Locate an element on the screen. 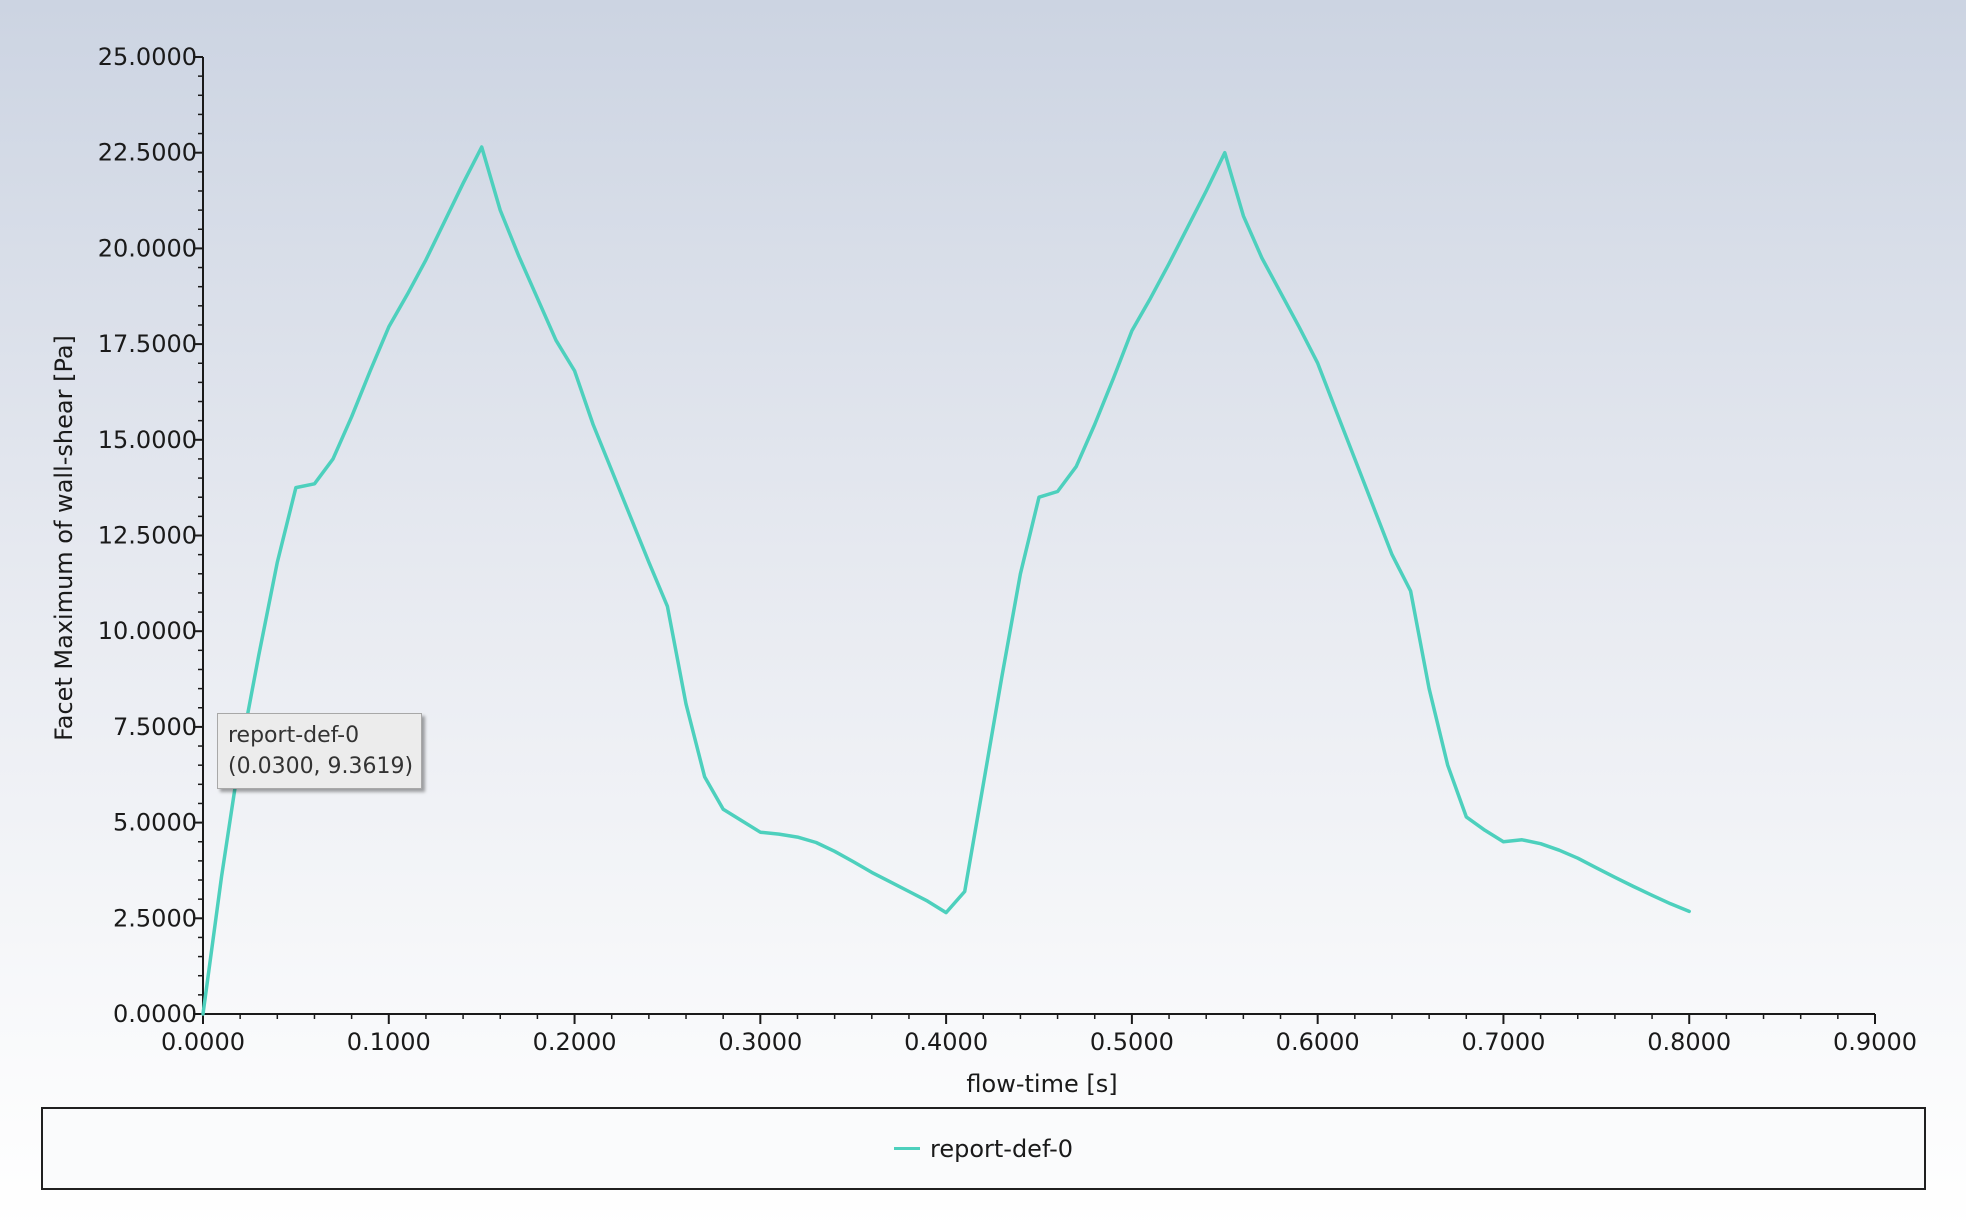  y-tick-label: 22.5000 is located at coordinates (147, 153).